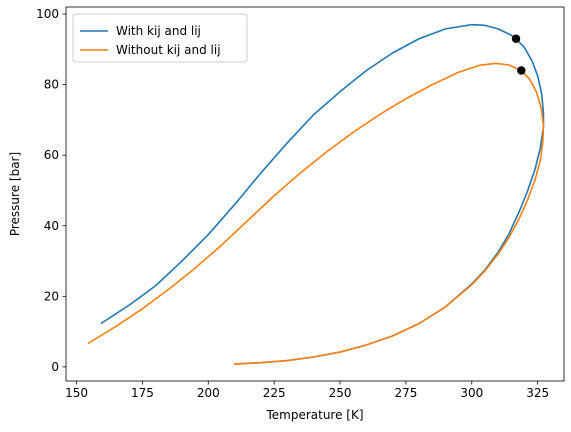 The image size is (571, 432). I want to click on x-tick-label: 175, so click(142, 393).